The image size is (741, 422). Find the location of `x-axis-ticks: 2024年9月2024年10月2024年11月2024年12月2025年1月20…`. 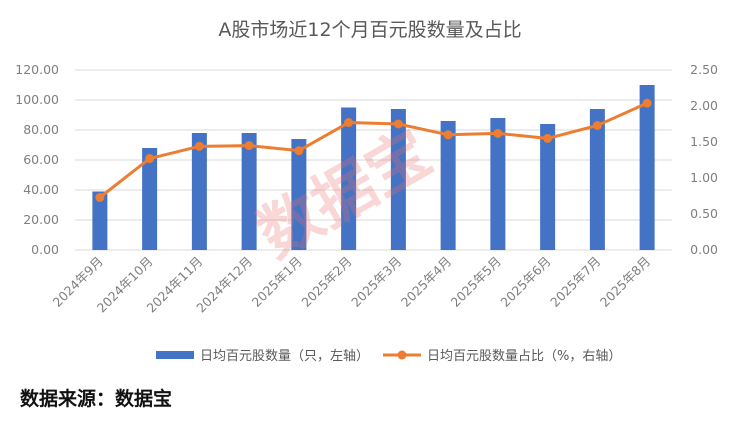

x-axis-ticks: 2024年9月2024年10月2024年11月2024年12月2025年1月20… is located at coordinates (352, 285).